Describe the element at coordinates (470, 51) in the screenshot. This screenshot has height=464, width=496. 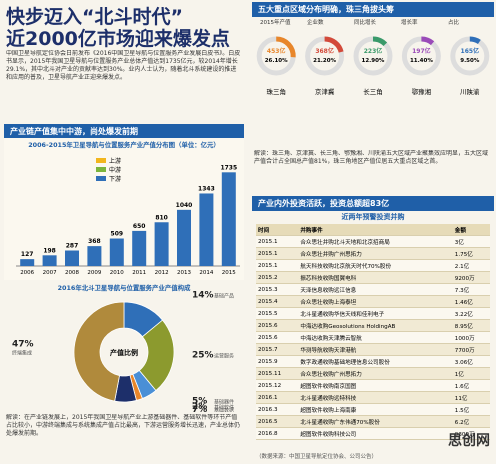
I see `output-label: 165亿` at that location.